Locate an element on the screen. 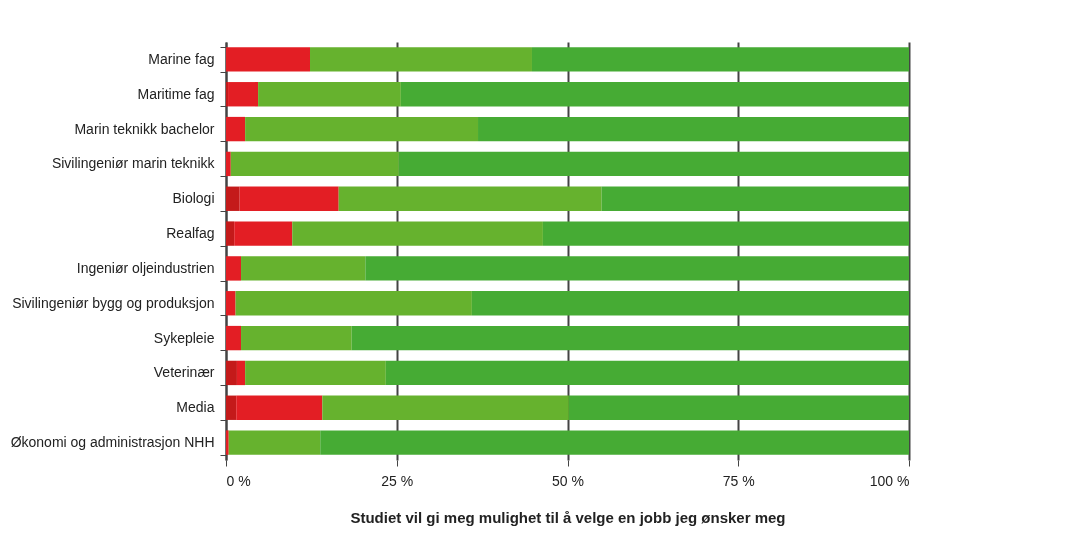 The image size is (1069, 537). y-tick-label: Veterinær is located at coordinates (184, 372).